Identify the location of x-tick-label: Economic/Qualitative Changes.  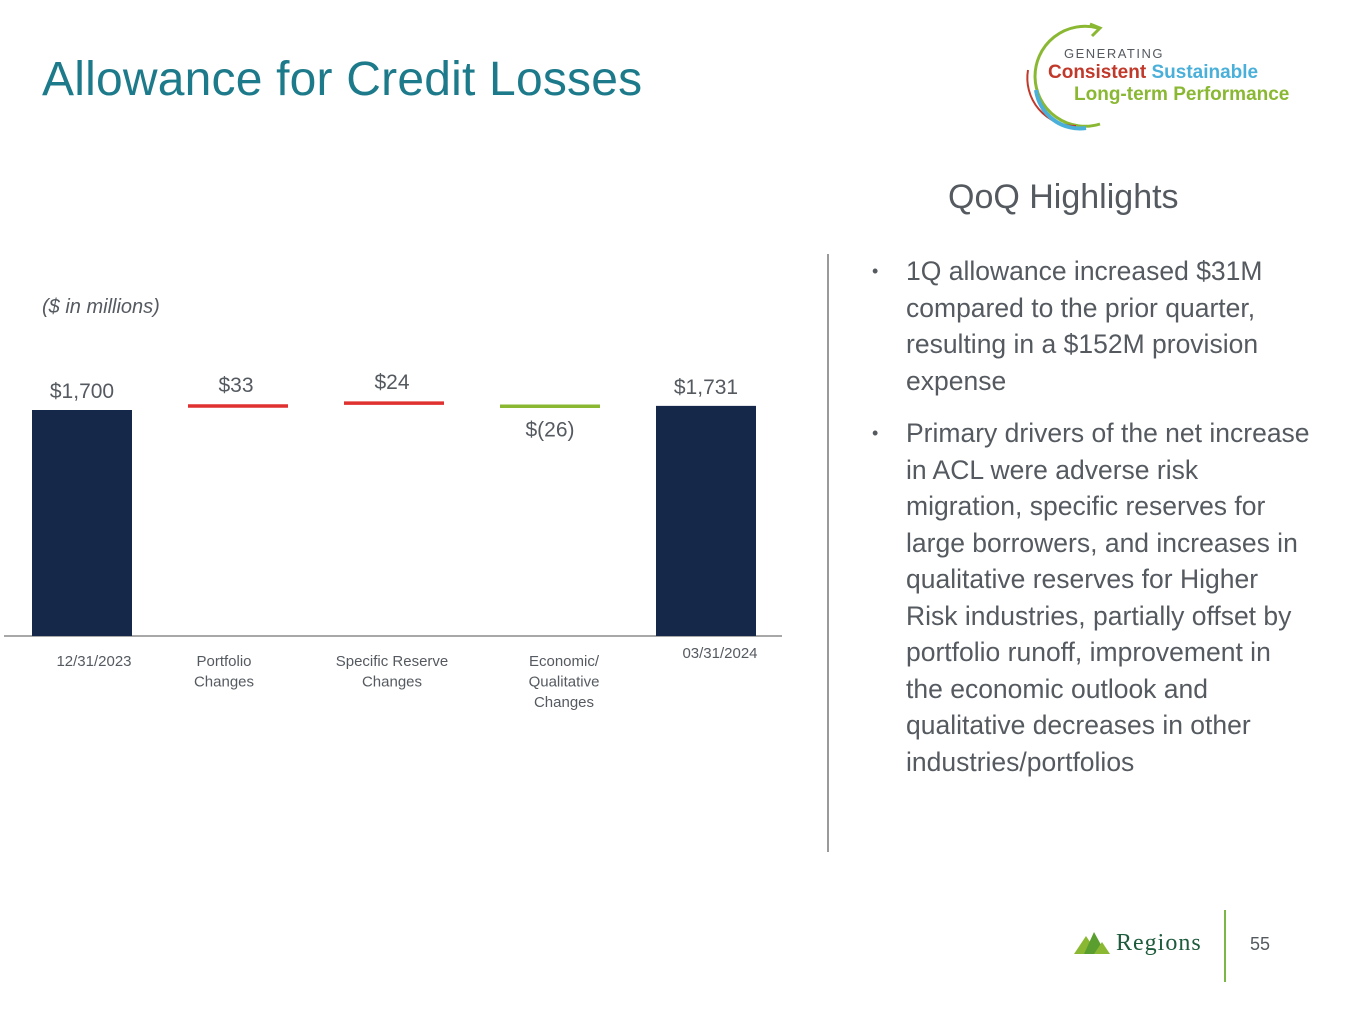
(564, 682).